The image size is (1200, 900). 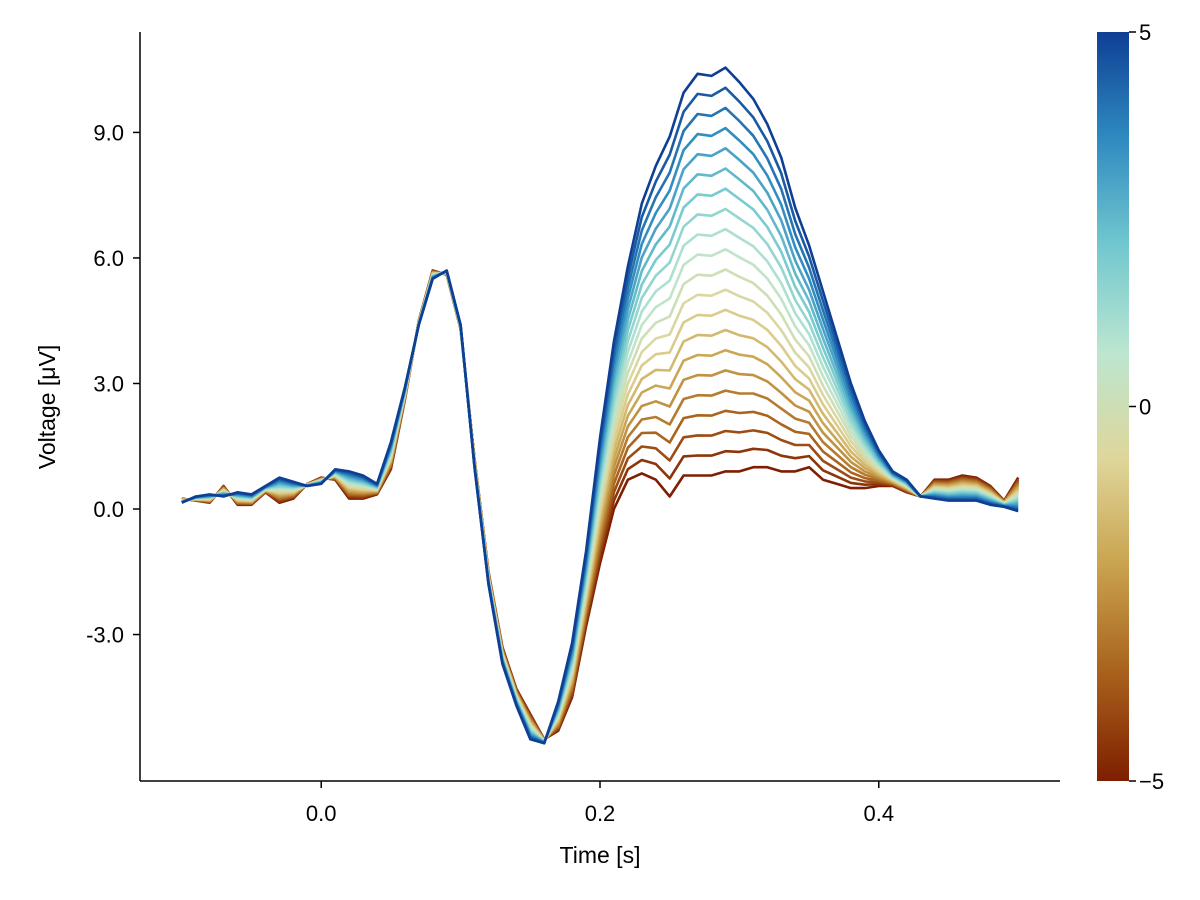 I want to click on y-tick-label: 3.0, so click(x=108, y=383).